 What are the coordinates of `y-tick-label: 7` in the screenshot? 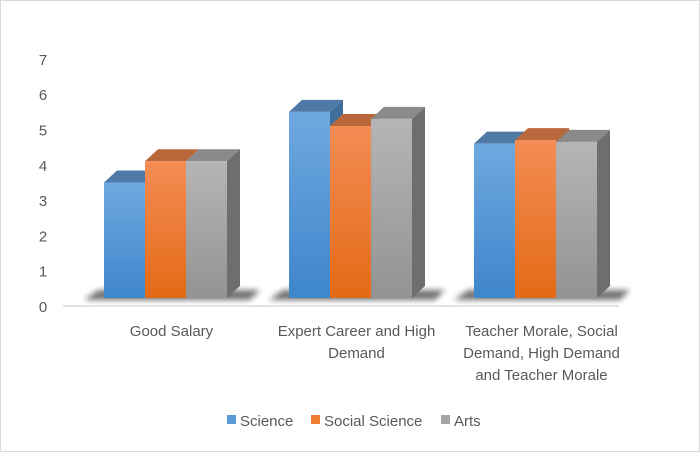 It's located at (43, 60).